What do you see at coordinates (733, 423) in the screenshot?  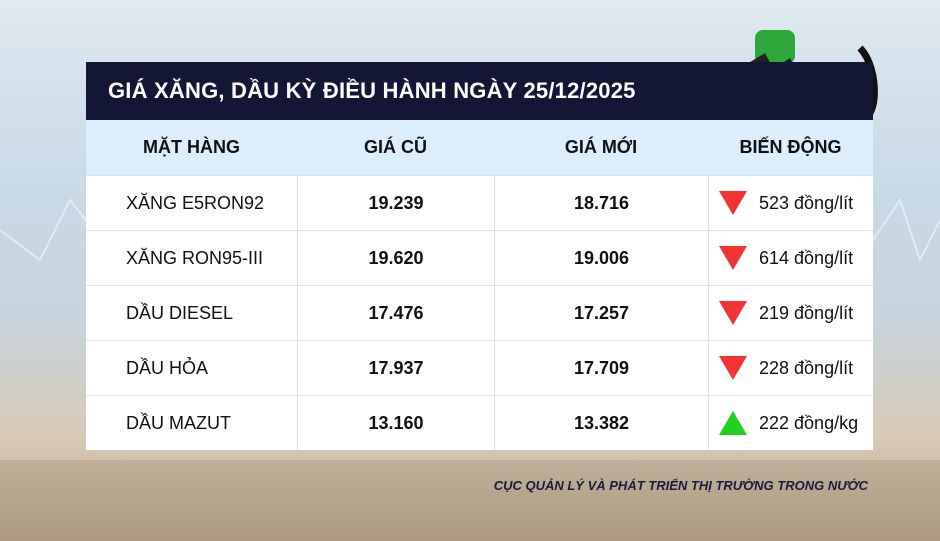 I see `triangle-up-icon` at bounding box center [733, 423].